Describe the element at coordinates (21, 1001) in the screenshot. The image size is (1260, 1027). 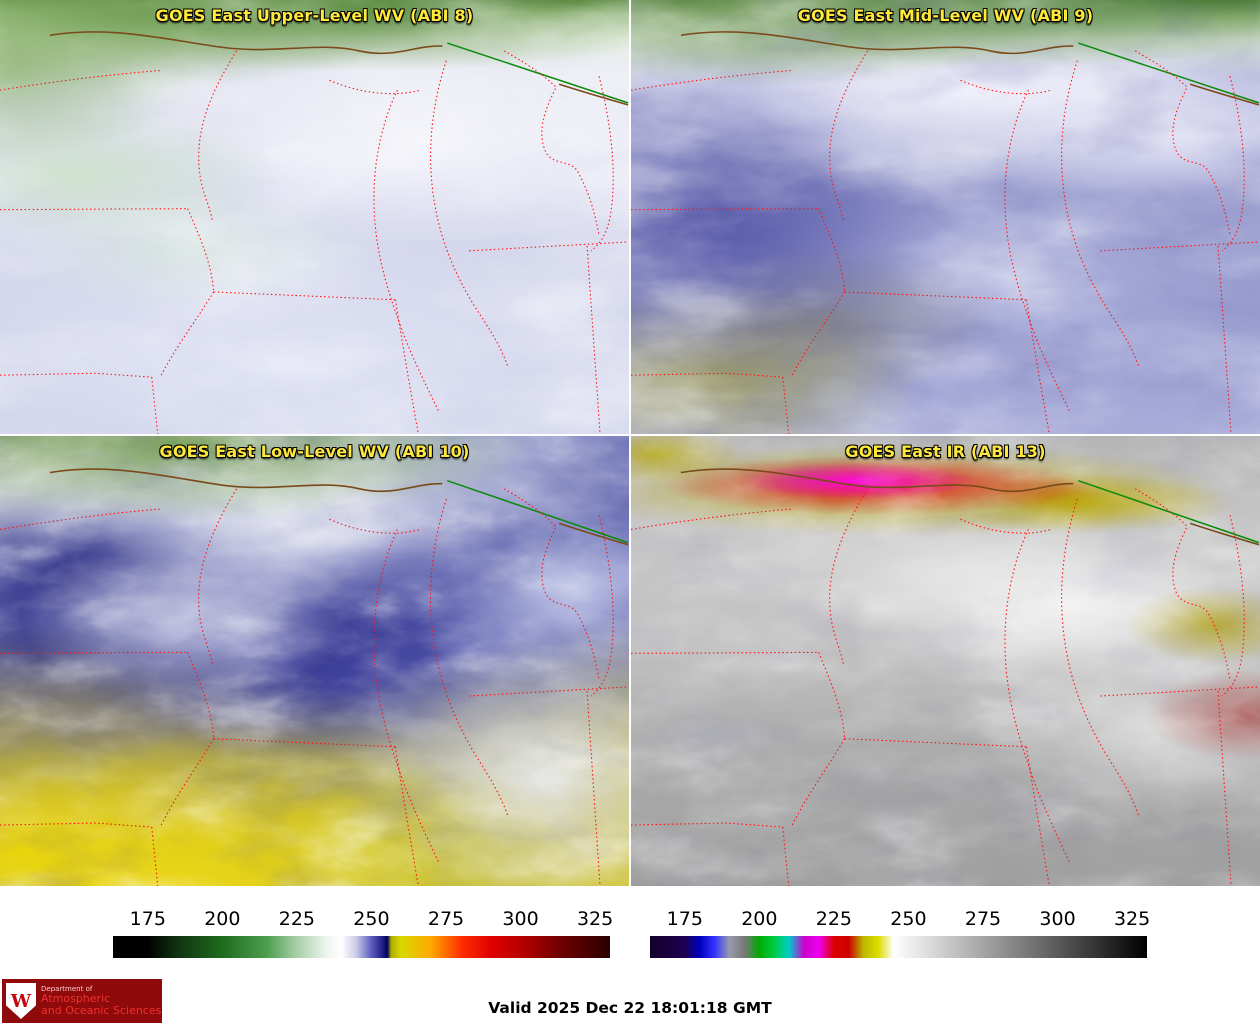
I see `crest-letter: W` at that location.